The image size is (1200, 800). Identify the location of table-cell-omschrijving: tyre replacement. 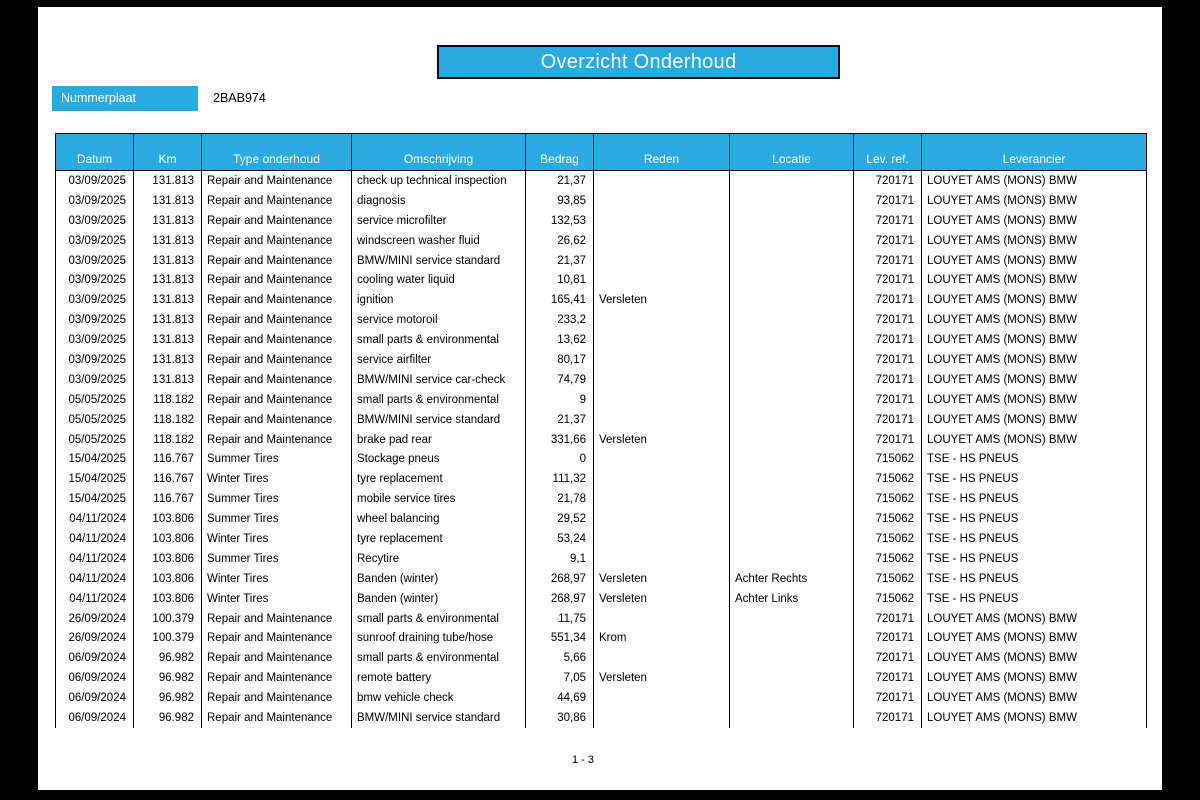
(438, 539).